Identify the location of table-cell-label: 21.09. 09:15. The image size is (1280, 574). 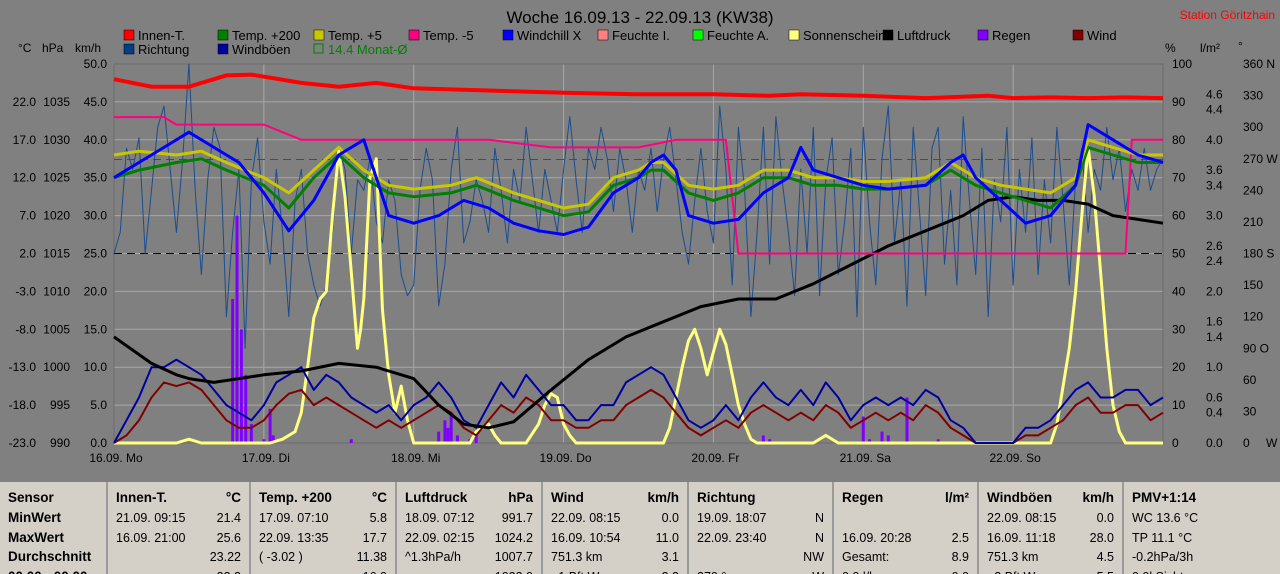
(151, 518).